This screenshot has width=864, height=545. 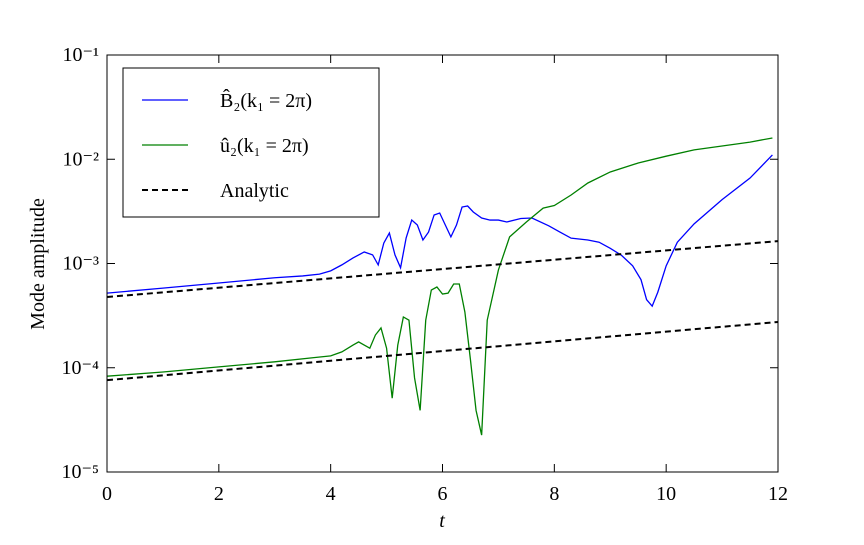 What do you see at coordinates (264, 146) in the screenshot?
I see `legend-label: û₂(k₁ = 2π)` at bounding box center [264, 146].